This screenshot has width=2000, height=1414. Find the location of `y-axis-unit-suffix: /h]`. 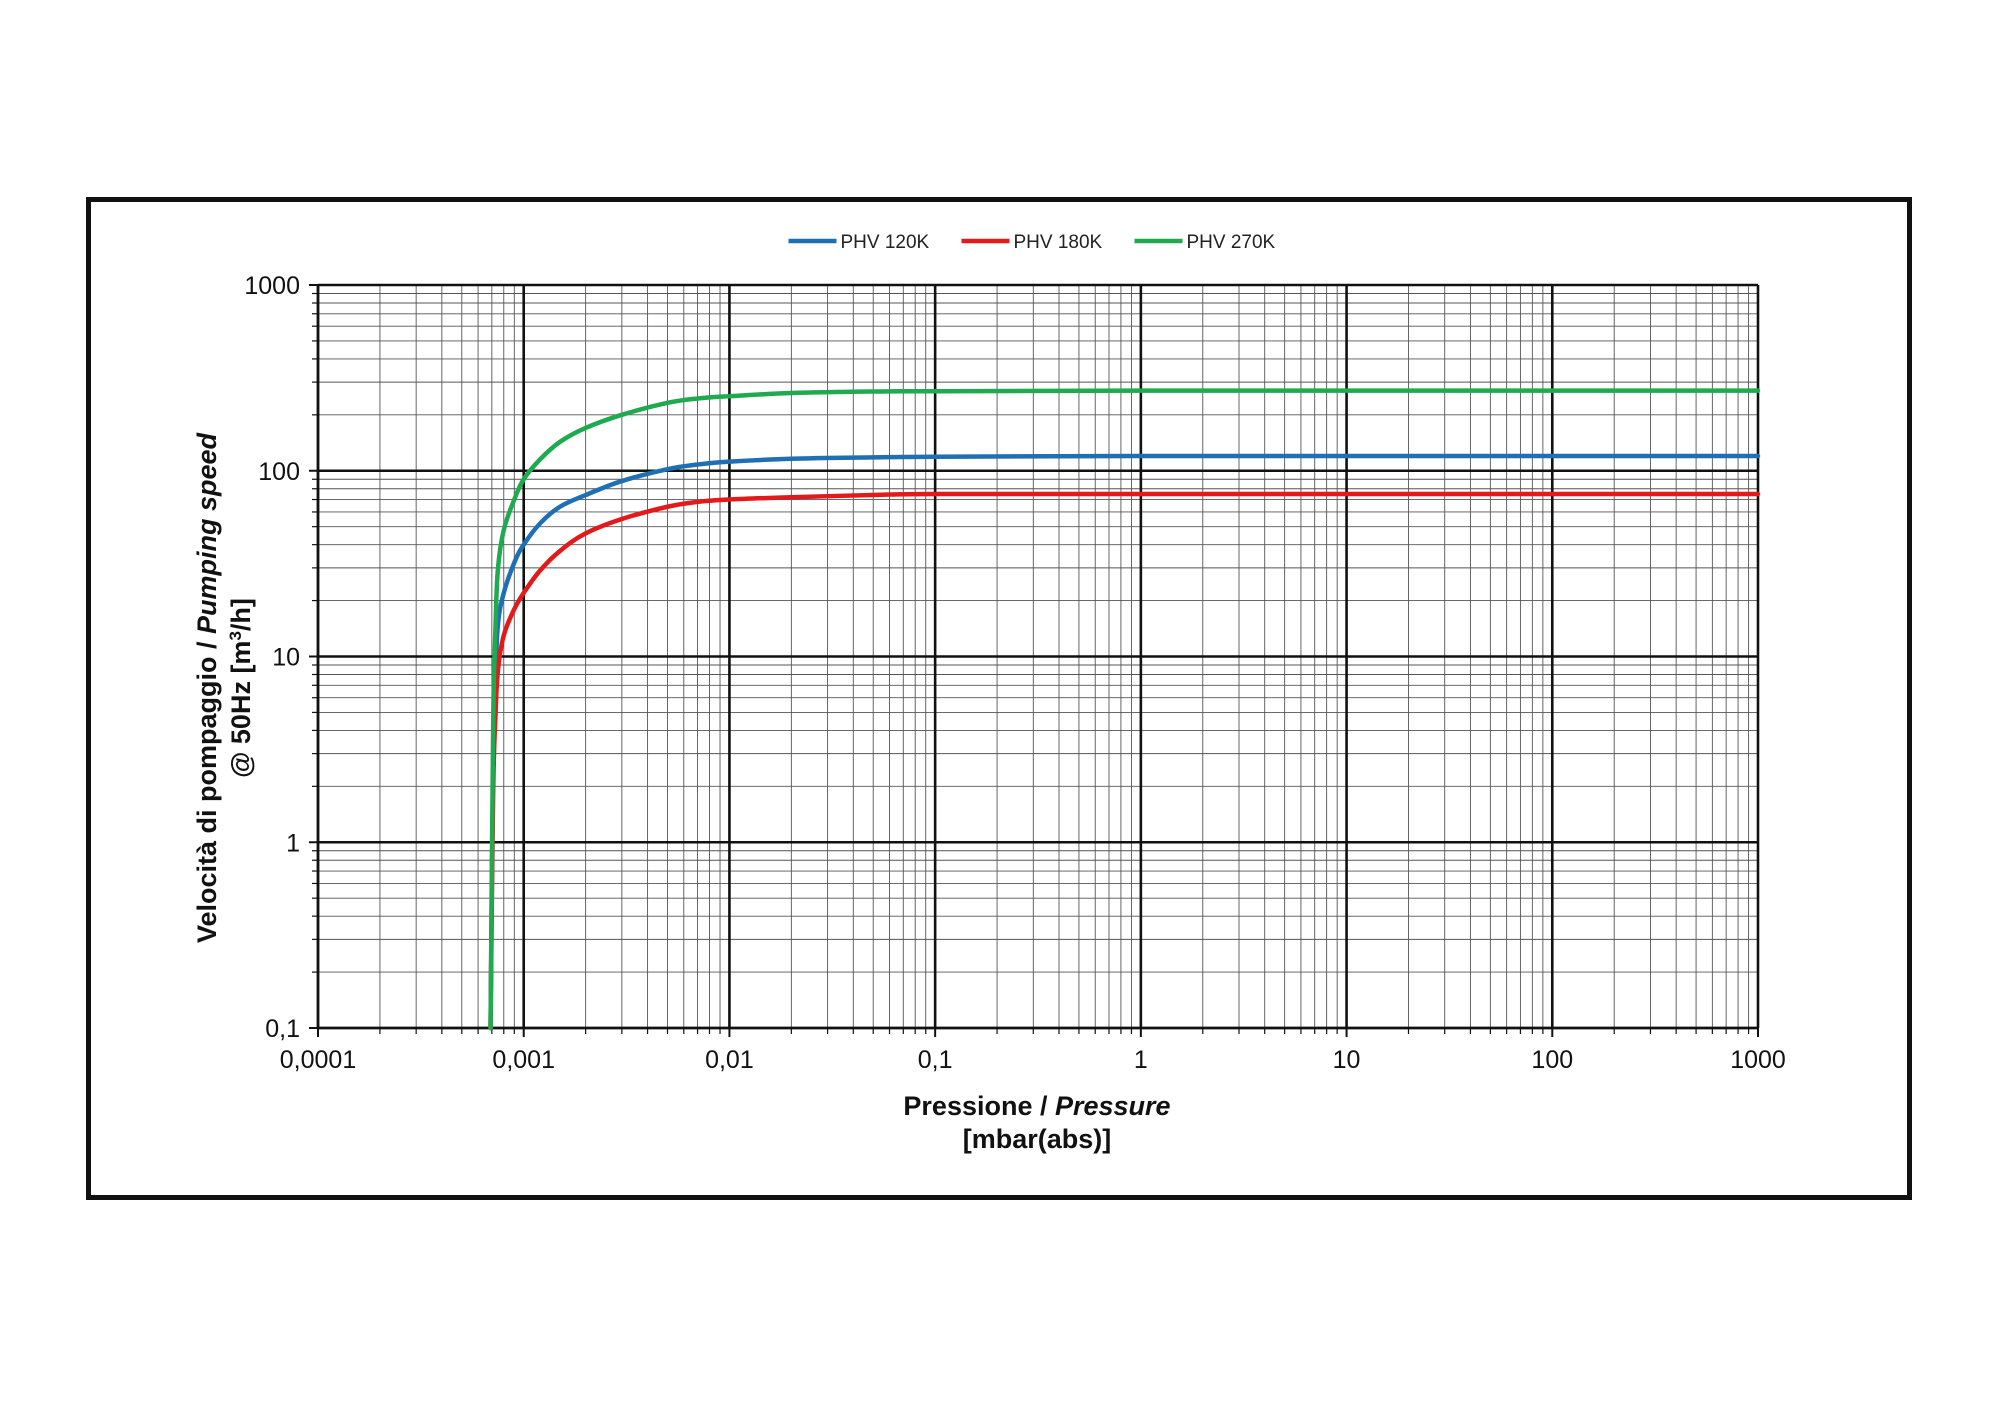

y-axis-unit-suffix: /h] is located at coordinates (241, 614).